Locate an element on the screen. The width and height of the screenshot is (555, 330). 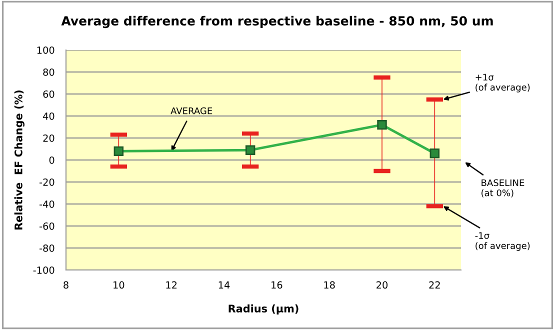
x-tick-label: 14 is located at coordinates (224, 284).